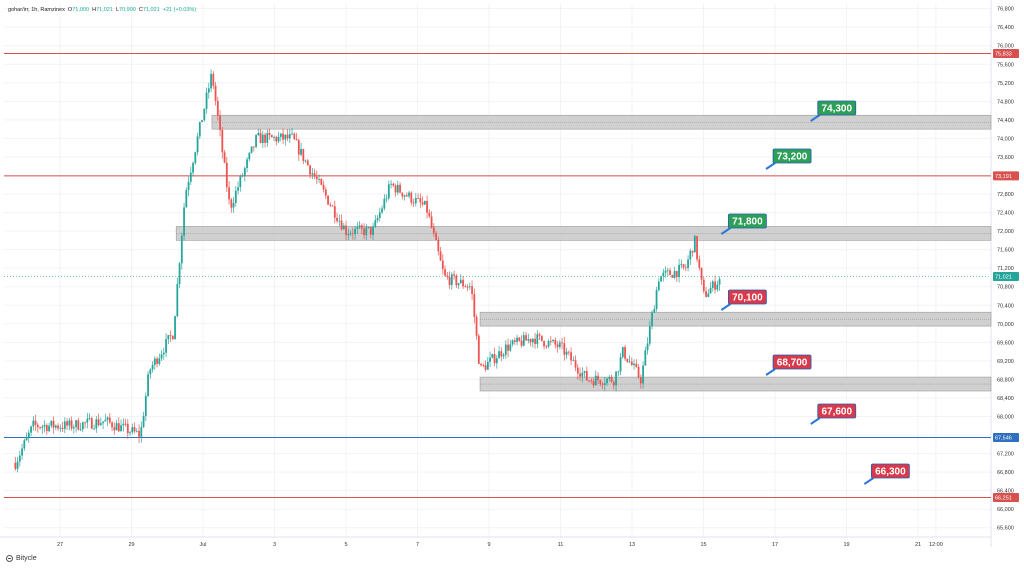  Describe the element at coordinates (1005, 10) in the screenshot. I see `price-tick-label: 76,800` at that location.